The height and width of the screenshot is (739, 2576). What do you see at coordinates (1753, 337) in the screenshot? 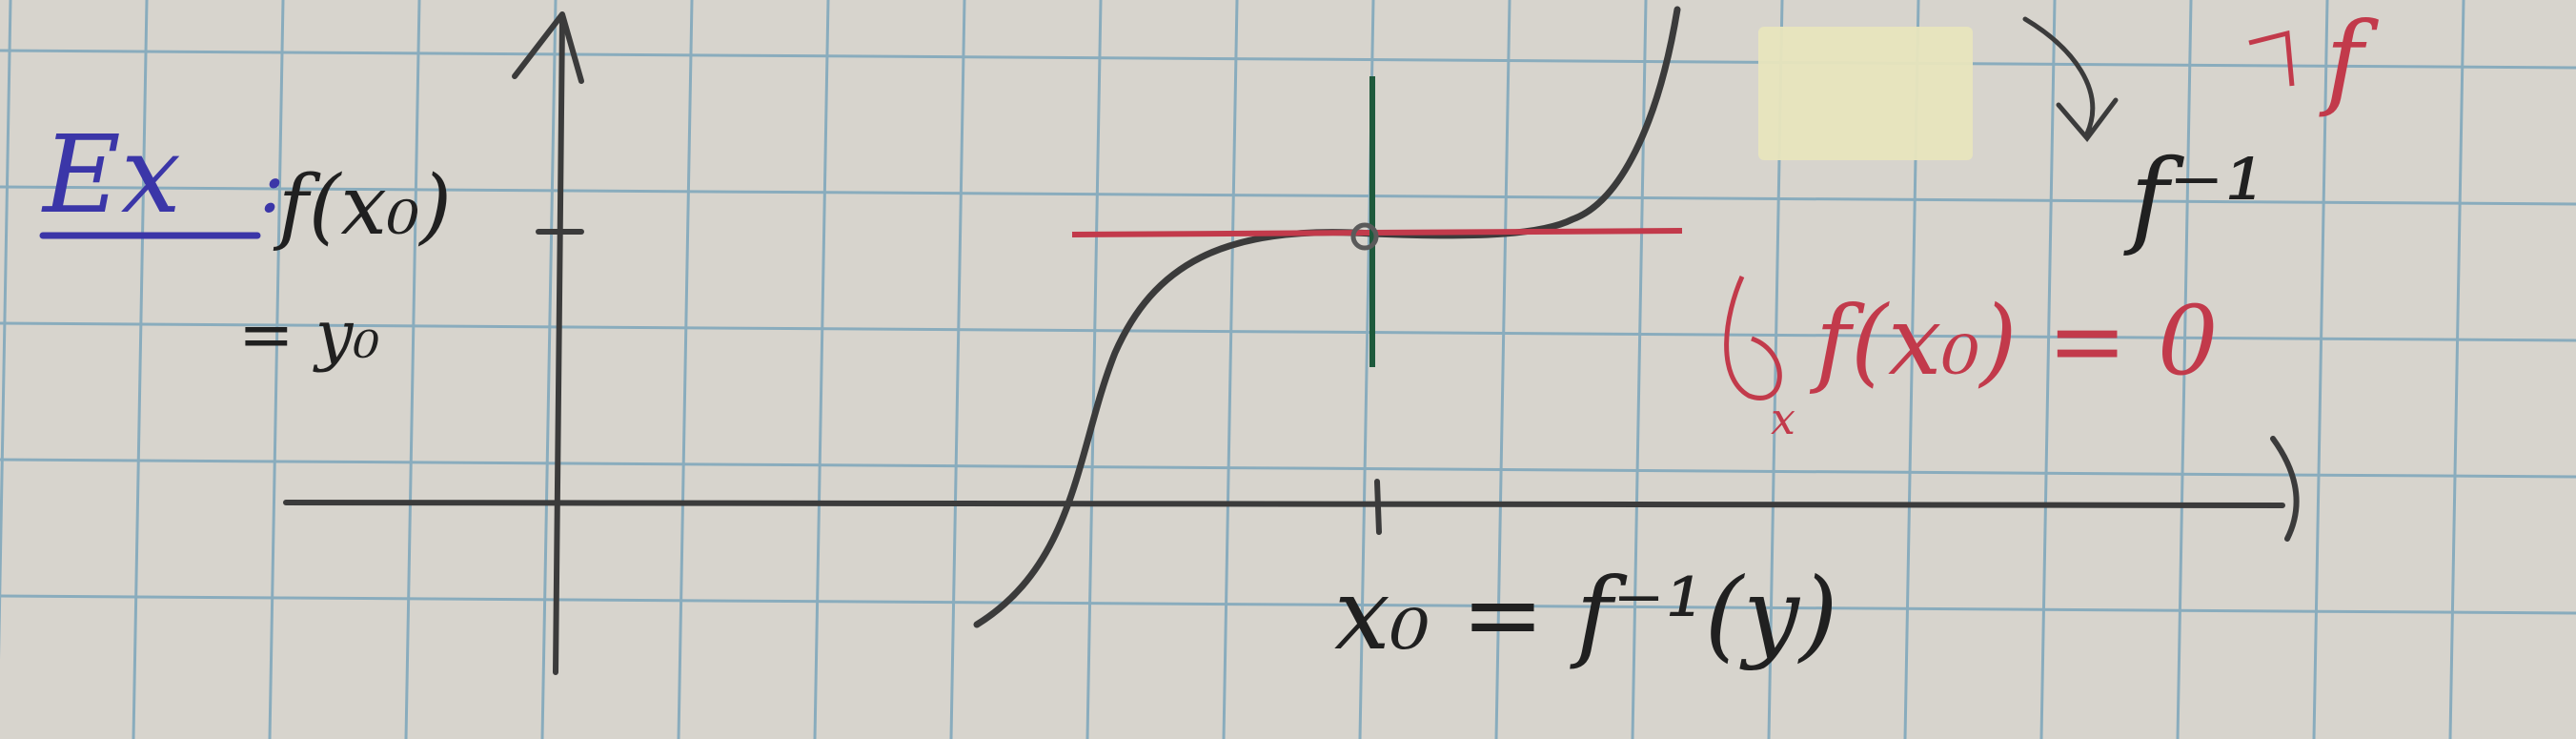
I see `derivative-d-stroke` at bounding box center [1753, 337].